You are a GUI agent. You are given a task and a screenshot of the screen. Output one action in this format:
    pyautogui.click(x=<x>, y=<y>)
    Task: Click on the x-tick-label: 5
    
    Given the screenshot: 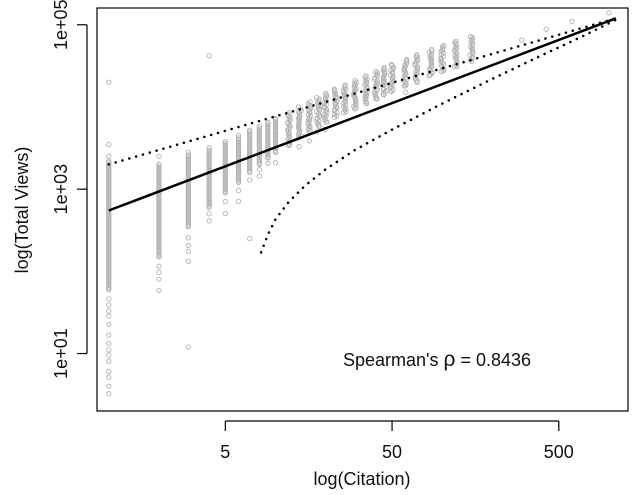 What is the action you would take?
    pyautogui.click(x=225, y=452)
    